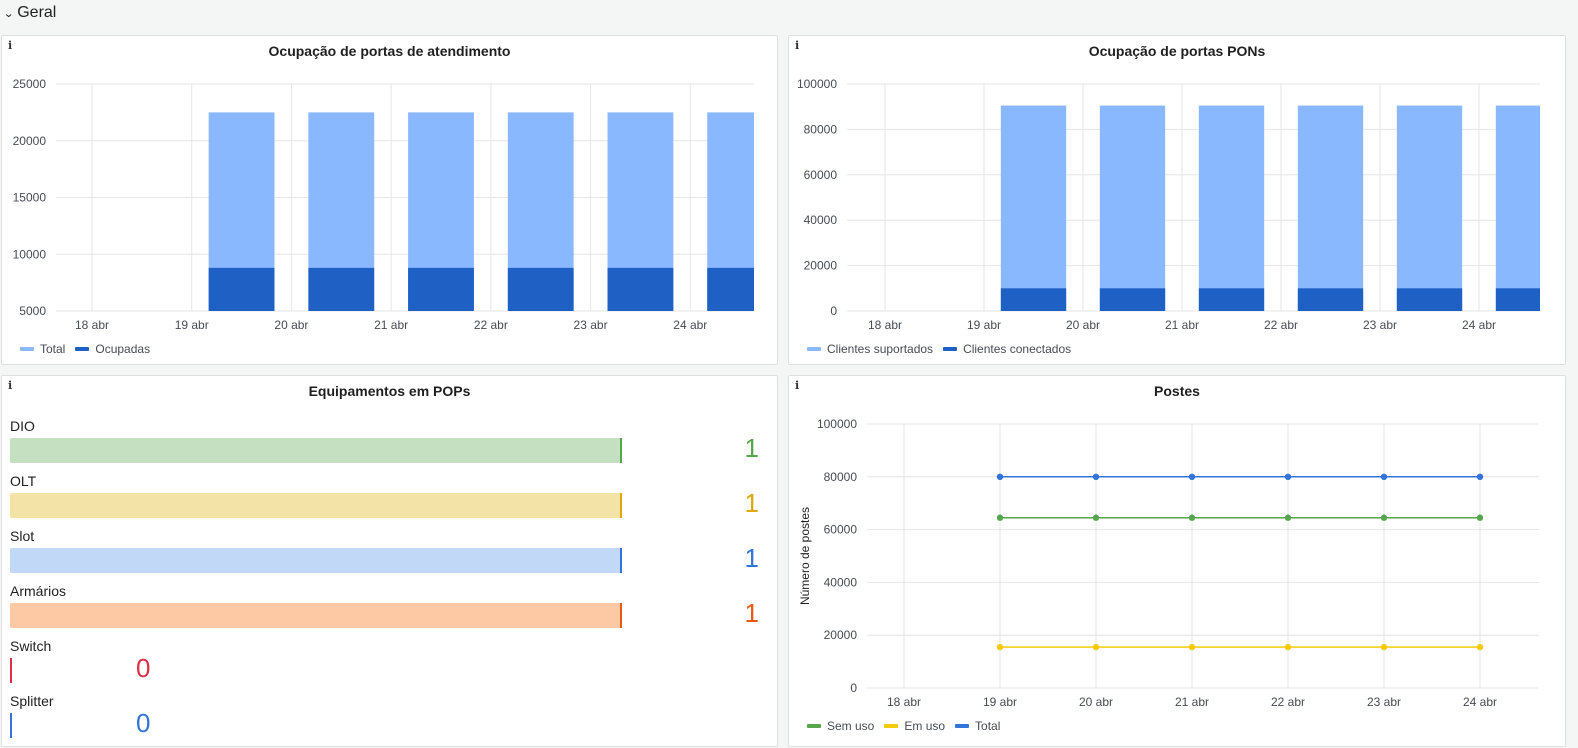 The image size is (1578, 748). Describe the element at coordinates (9, 13) in the screenshot. I see `chevron-down-icon: ⌄` at that location.